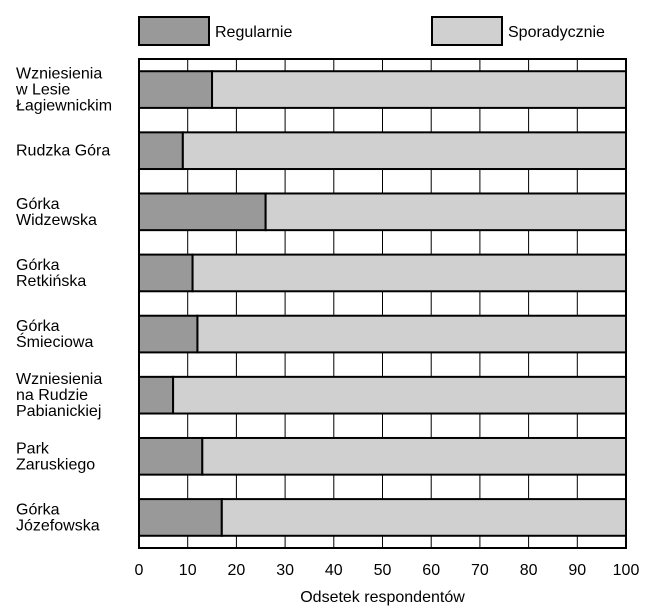 The width and height of the screenshot is (645, 609). Describe the element at coordinates (467, 31) in the screenshot. I see `legend-swatch-sporadycznie` at that location.